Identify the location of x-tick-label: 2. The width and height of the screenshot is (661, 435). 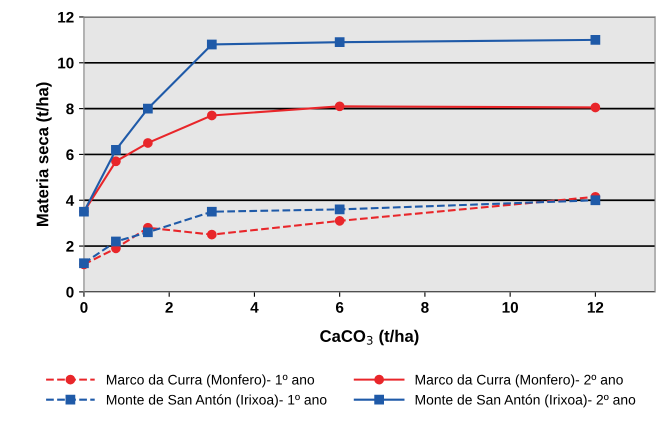
(169, 307).